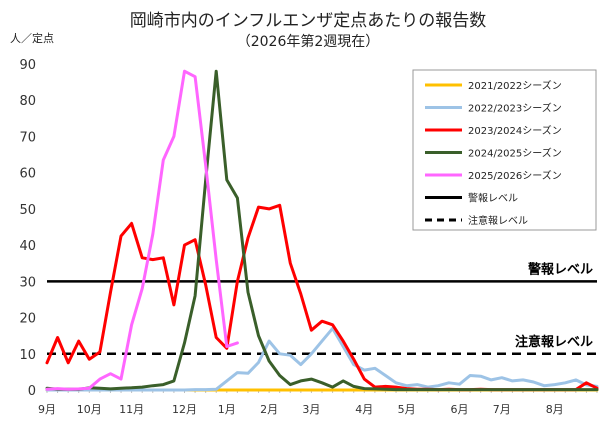 This screenshot has height=428, width=616. What do you see at coordinates (32, 38) in the screenshot?
I see `y-axis-unit-label: 人／定点` at bounding box center [32, 38].